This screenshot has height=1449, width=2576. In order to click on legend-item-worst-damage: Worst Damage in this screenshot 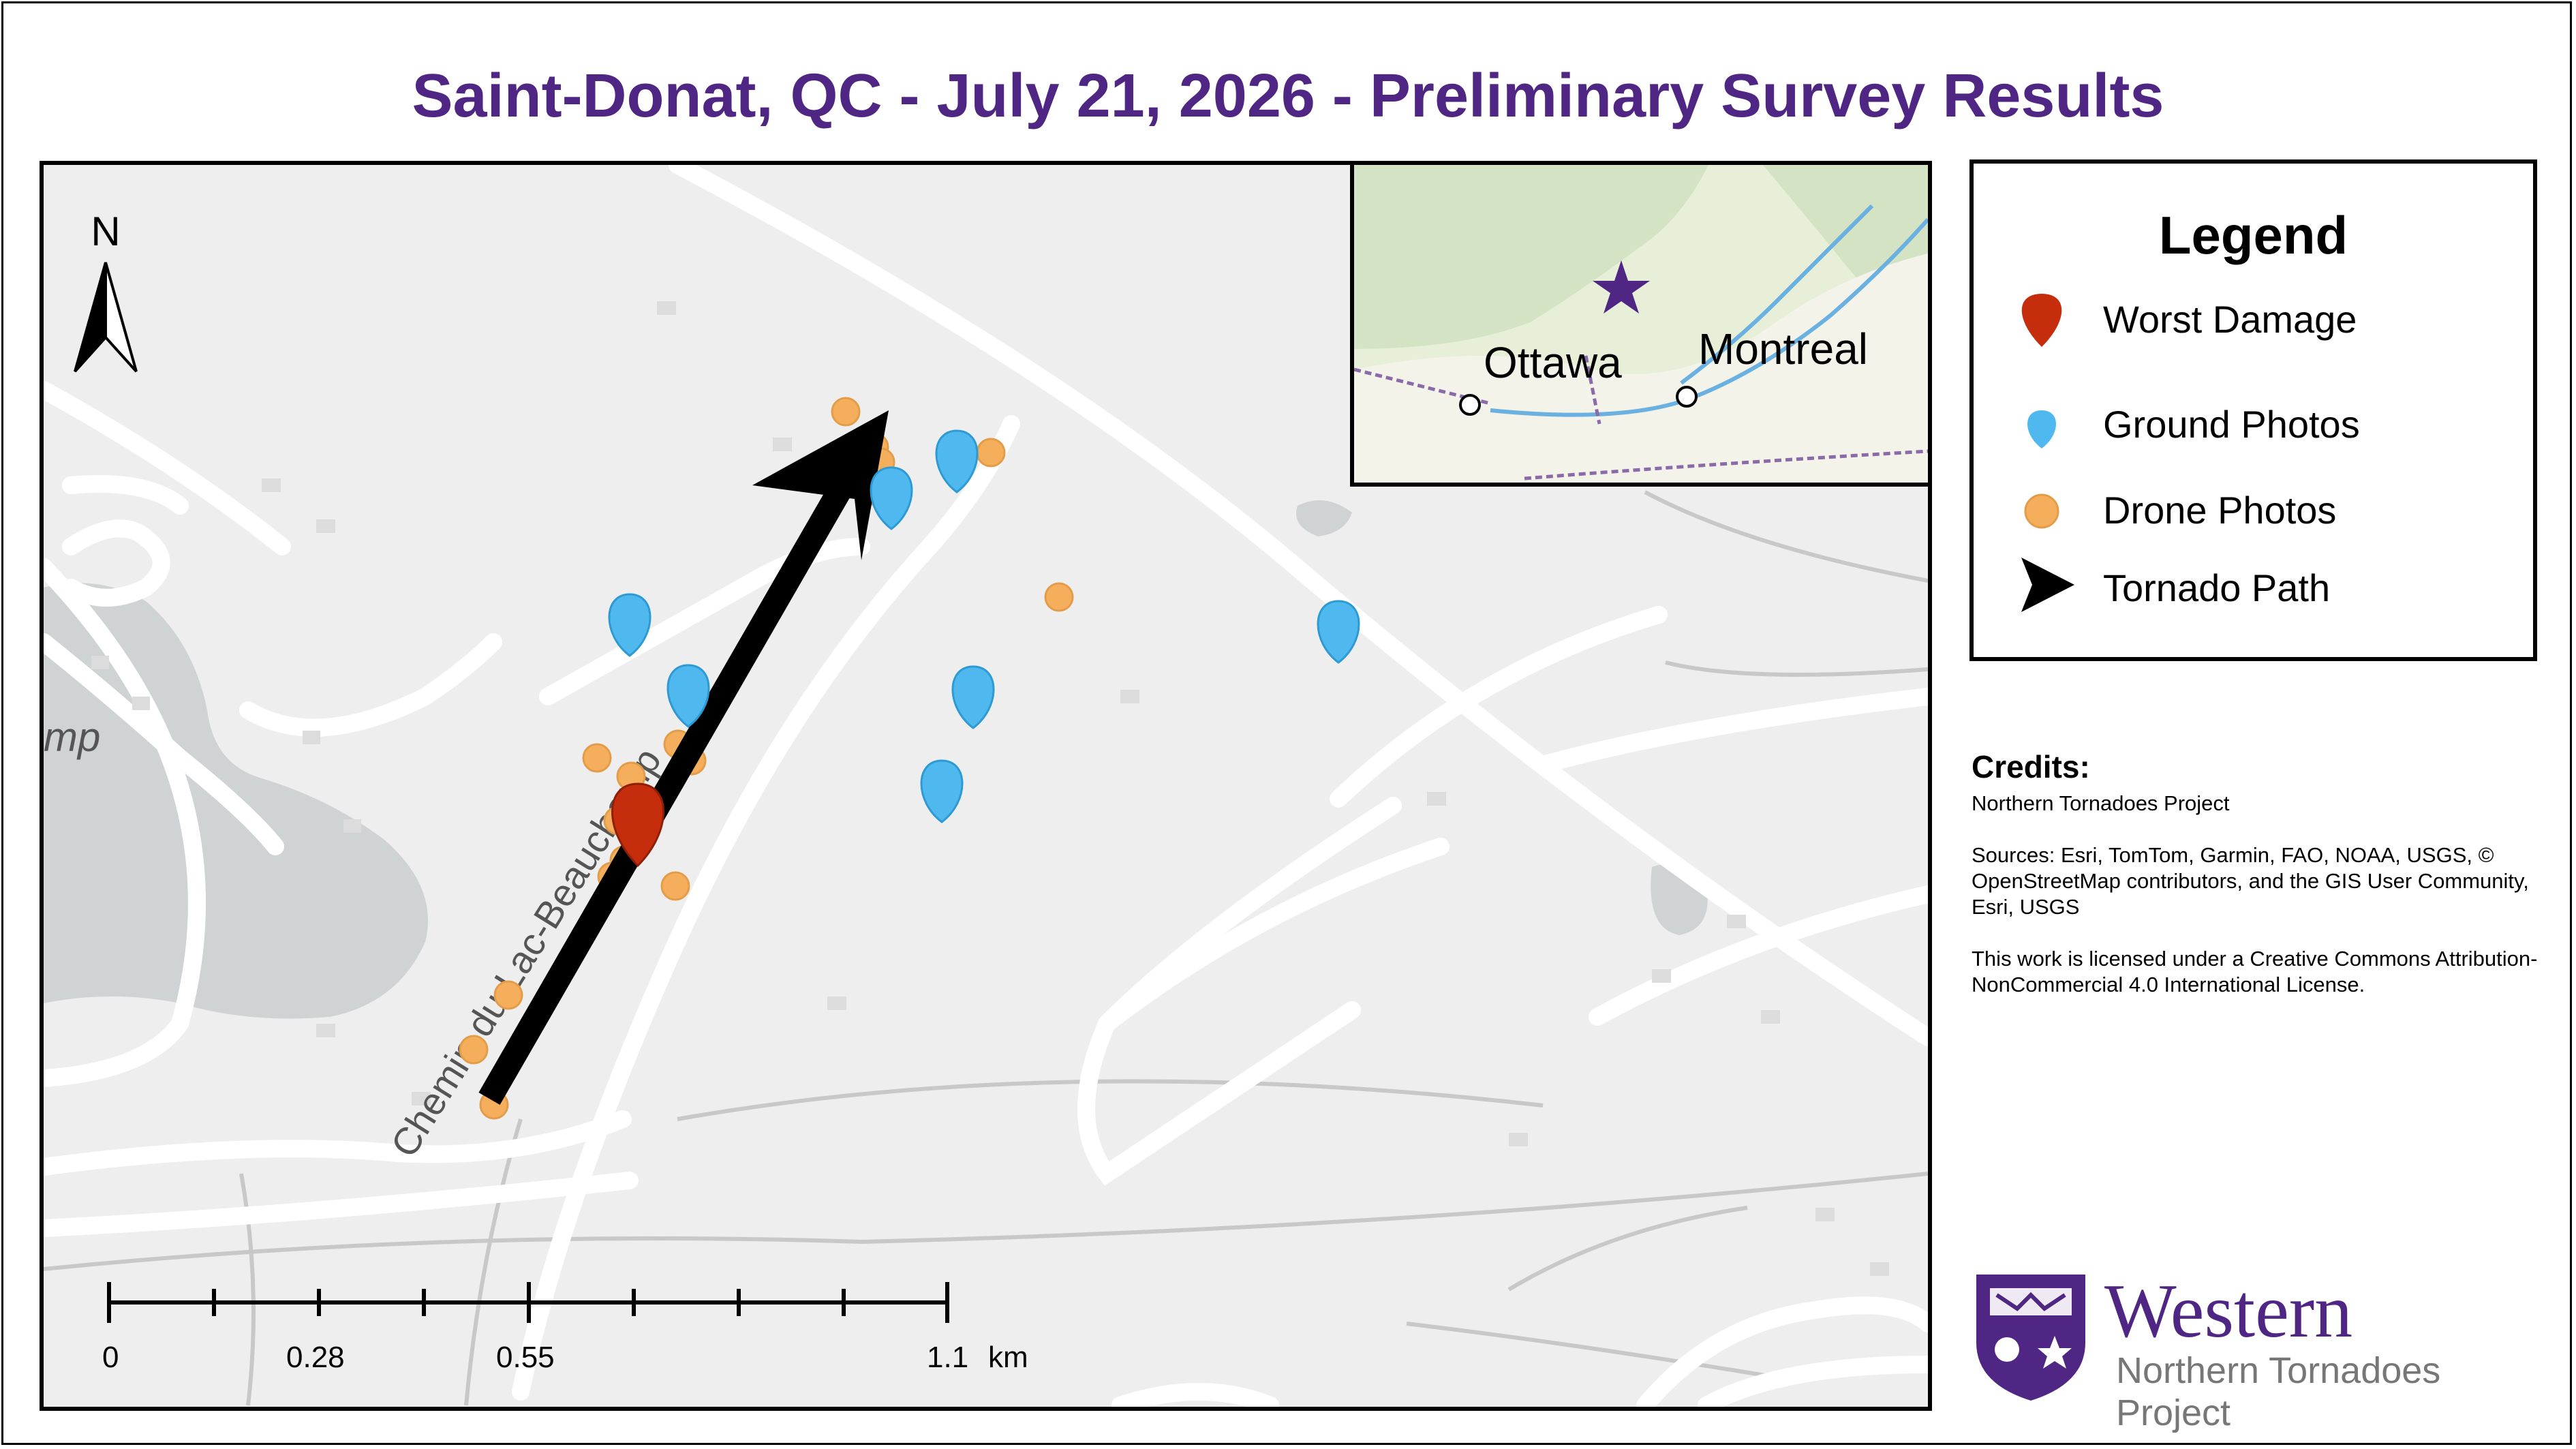, I will do `click(2253, 320)`.